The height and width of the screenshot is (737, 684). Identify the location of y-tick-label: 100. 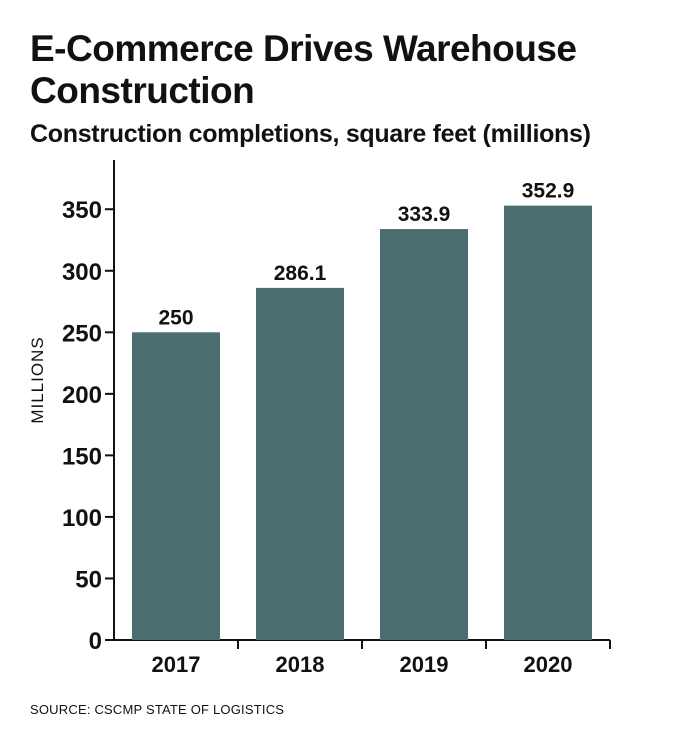
(82, 518).